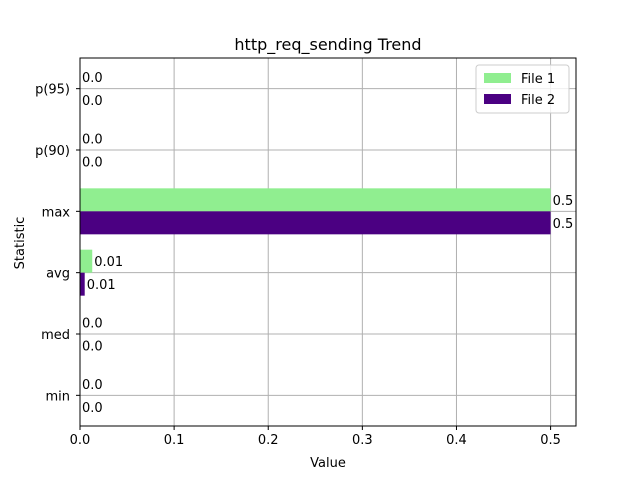  Describe the element at coordinates (58, 274) in the screenshot. I see `y-tick-label: avg` at that location.